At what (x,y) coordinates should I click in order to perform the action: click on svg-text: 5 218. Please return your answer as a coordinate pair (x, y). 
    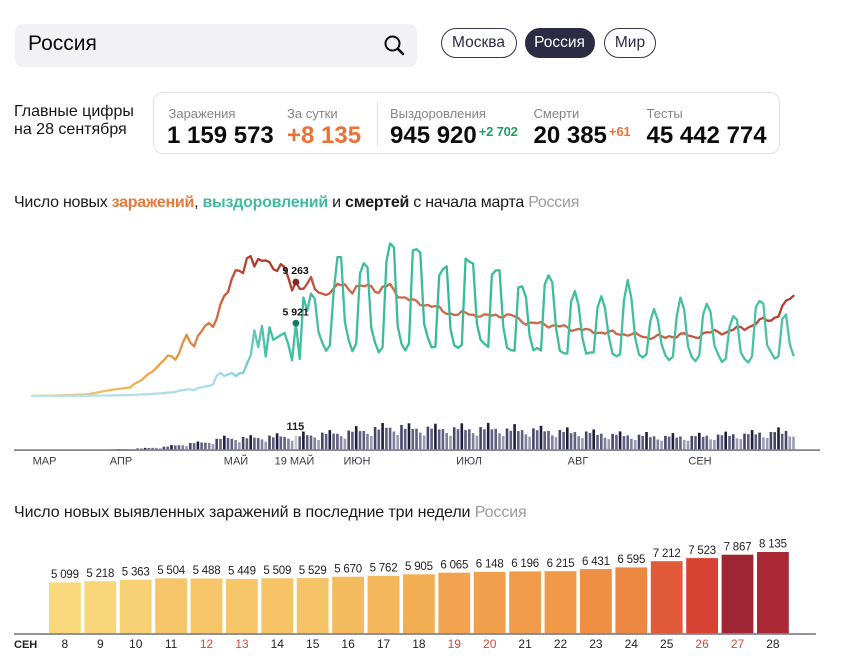
    Looking at the image, I should click on (100, 574).